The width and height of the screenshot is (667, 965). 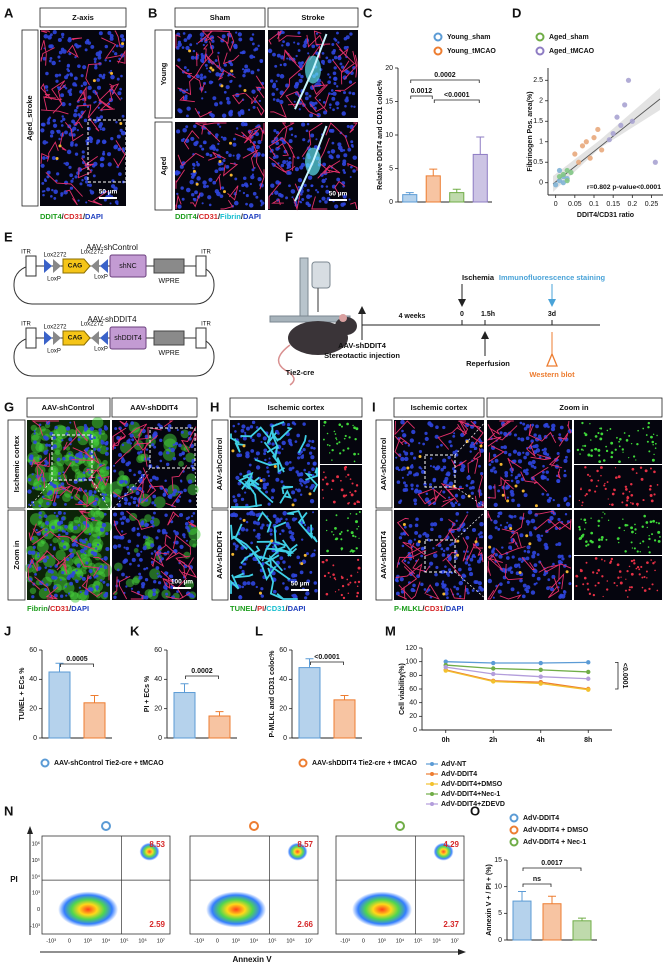 I want to click on density, so click(x=443, y=851).